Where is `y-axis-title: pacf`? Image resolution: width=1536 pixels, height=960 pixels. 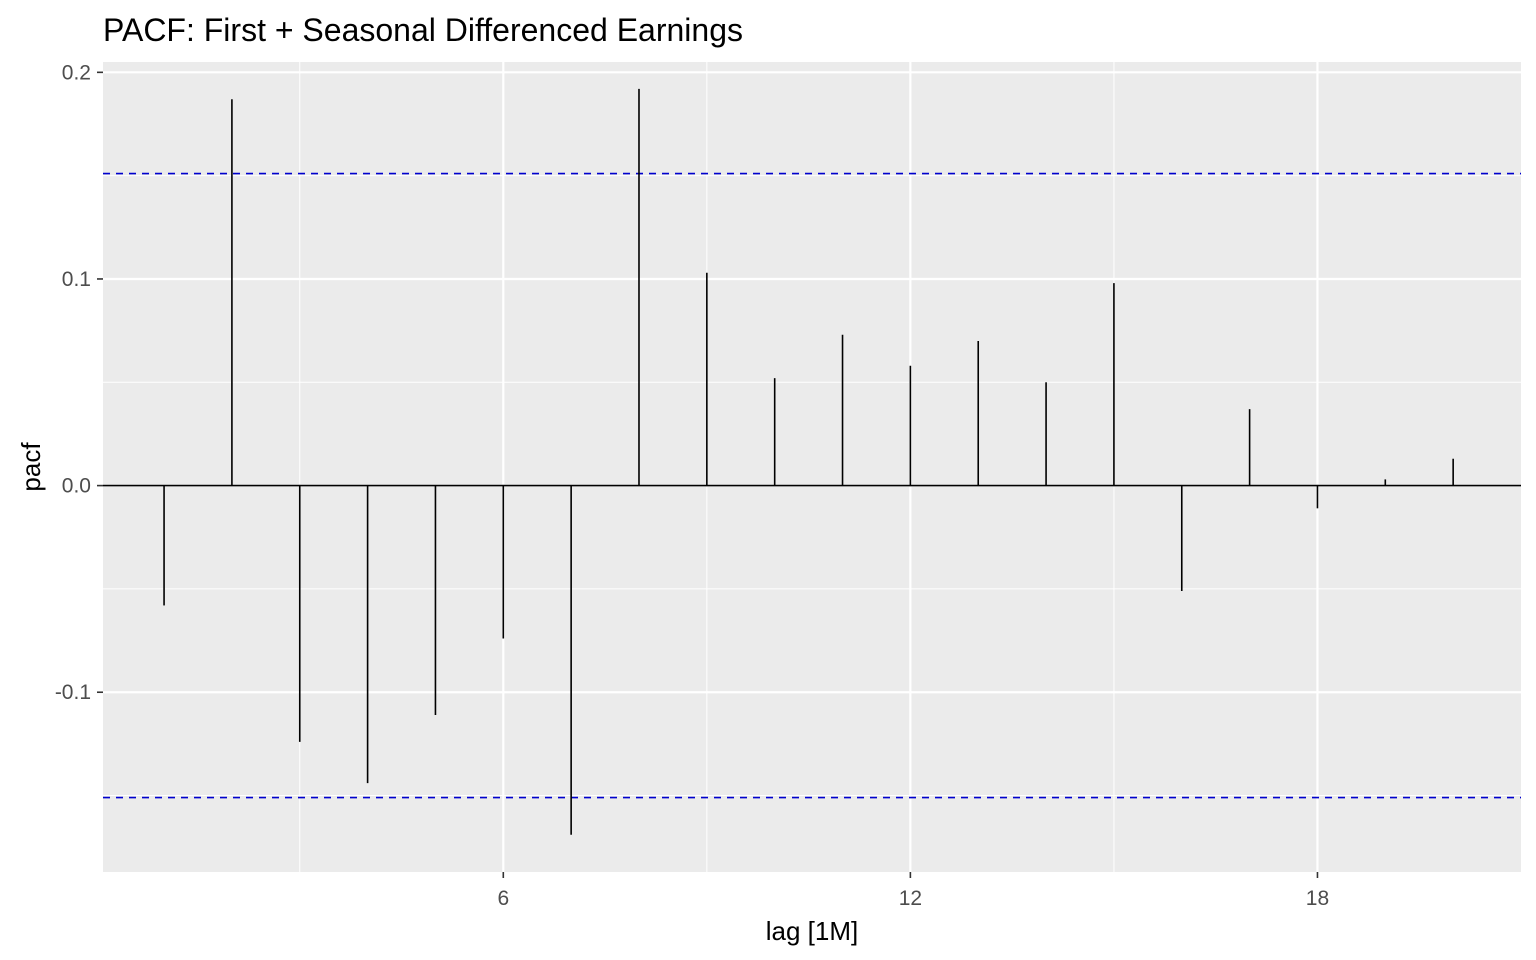 y-axis-title: pacf is located at coordinates (31, 467).